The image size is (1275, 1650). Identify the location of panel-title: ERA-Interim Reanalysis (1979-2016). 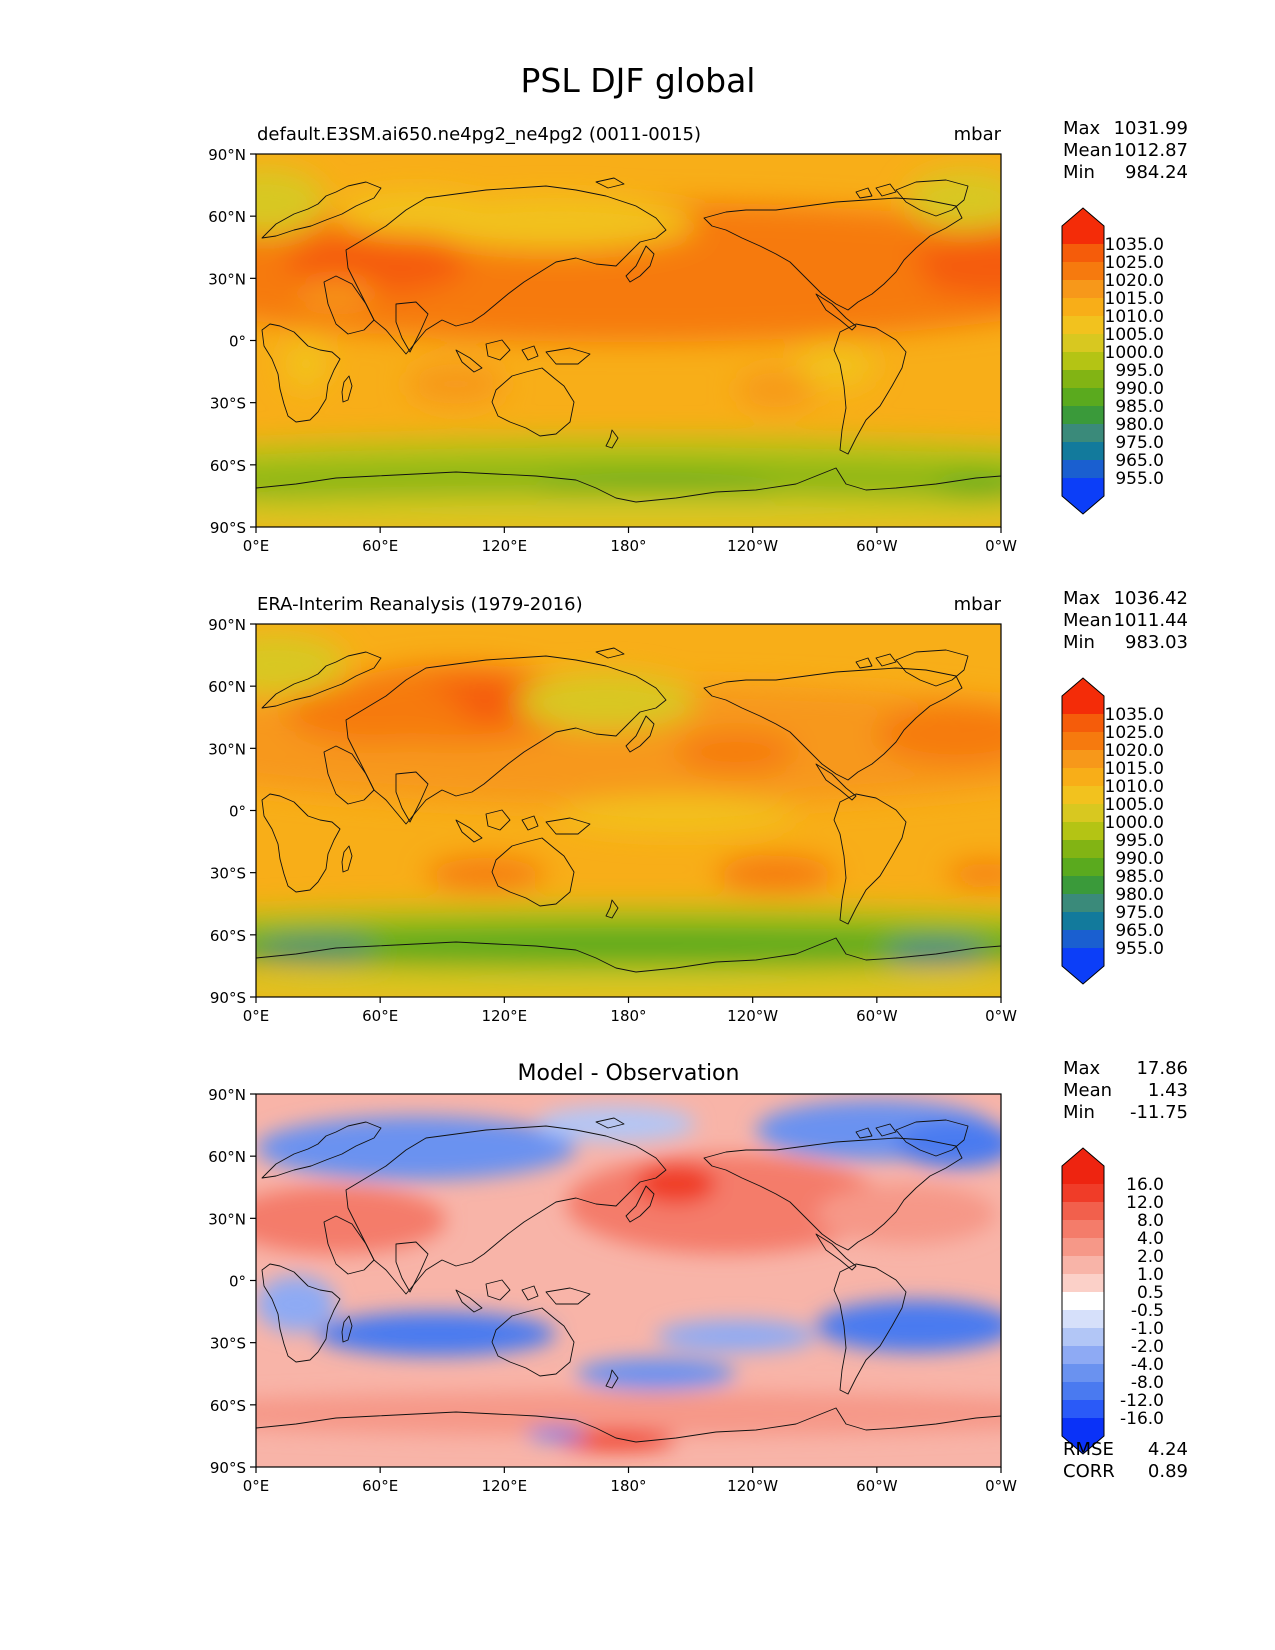
(420, 604).